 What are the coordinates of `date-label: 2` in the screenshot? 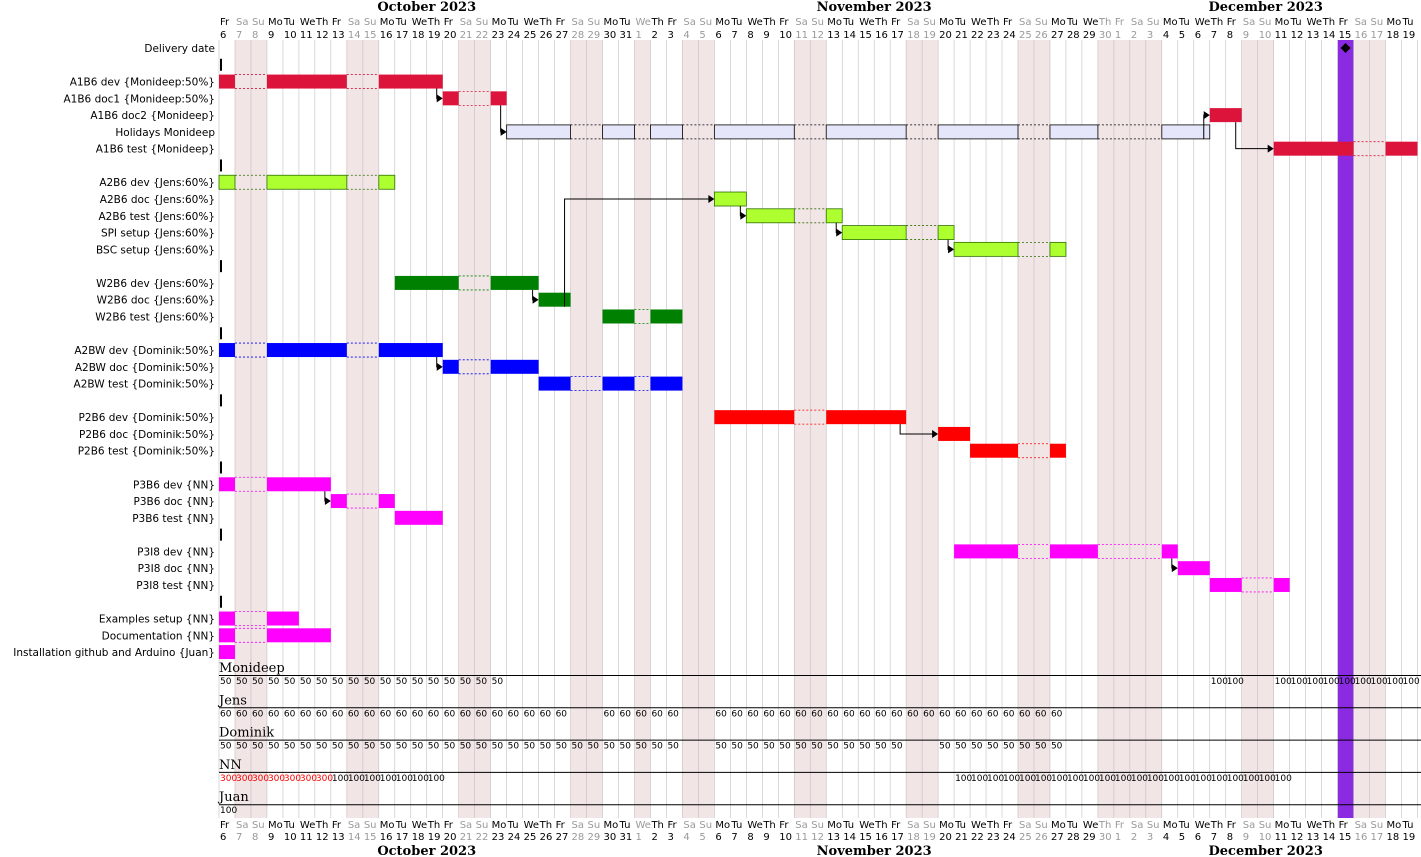 It's located at (654, 35).